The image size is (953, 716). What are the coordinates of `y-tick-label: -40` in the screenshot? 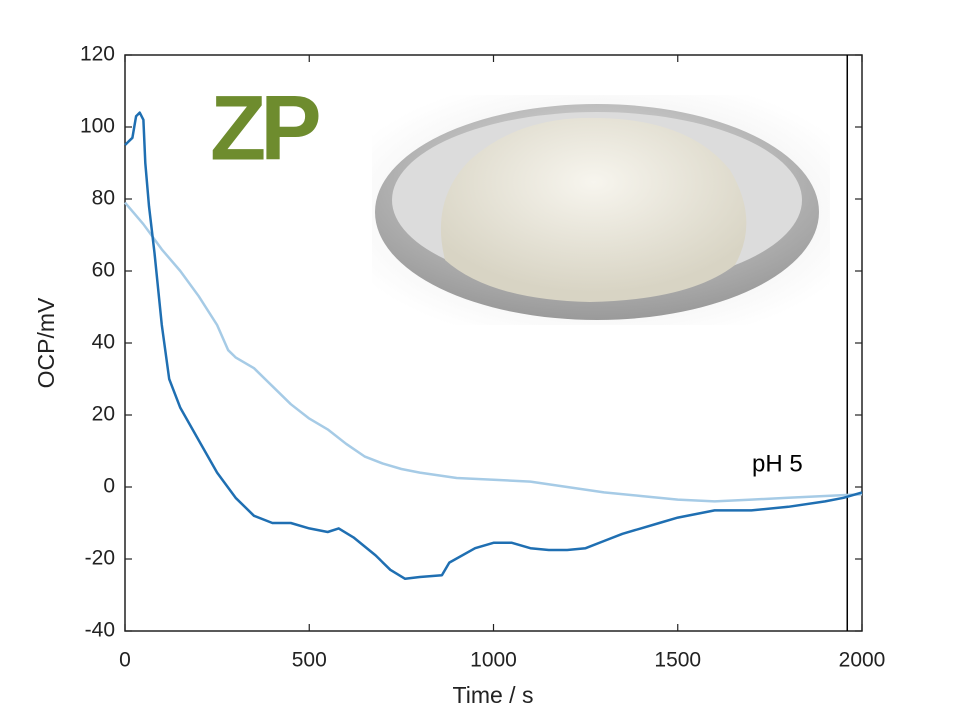 It's located at (100, 630).